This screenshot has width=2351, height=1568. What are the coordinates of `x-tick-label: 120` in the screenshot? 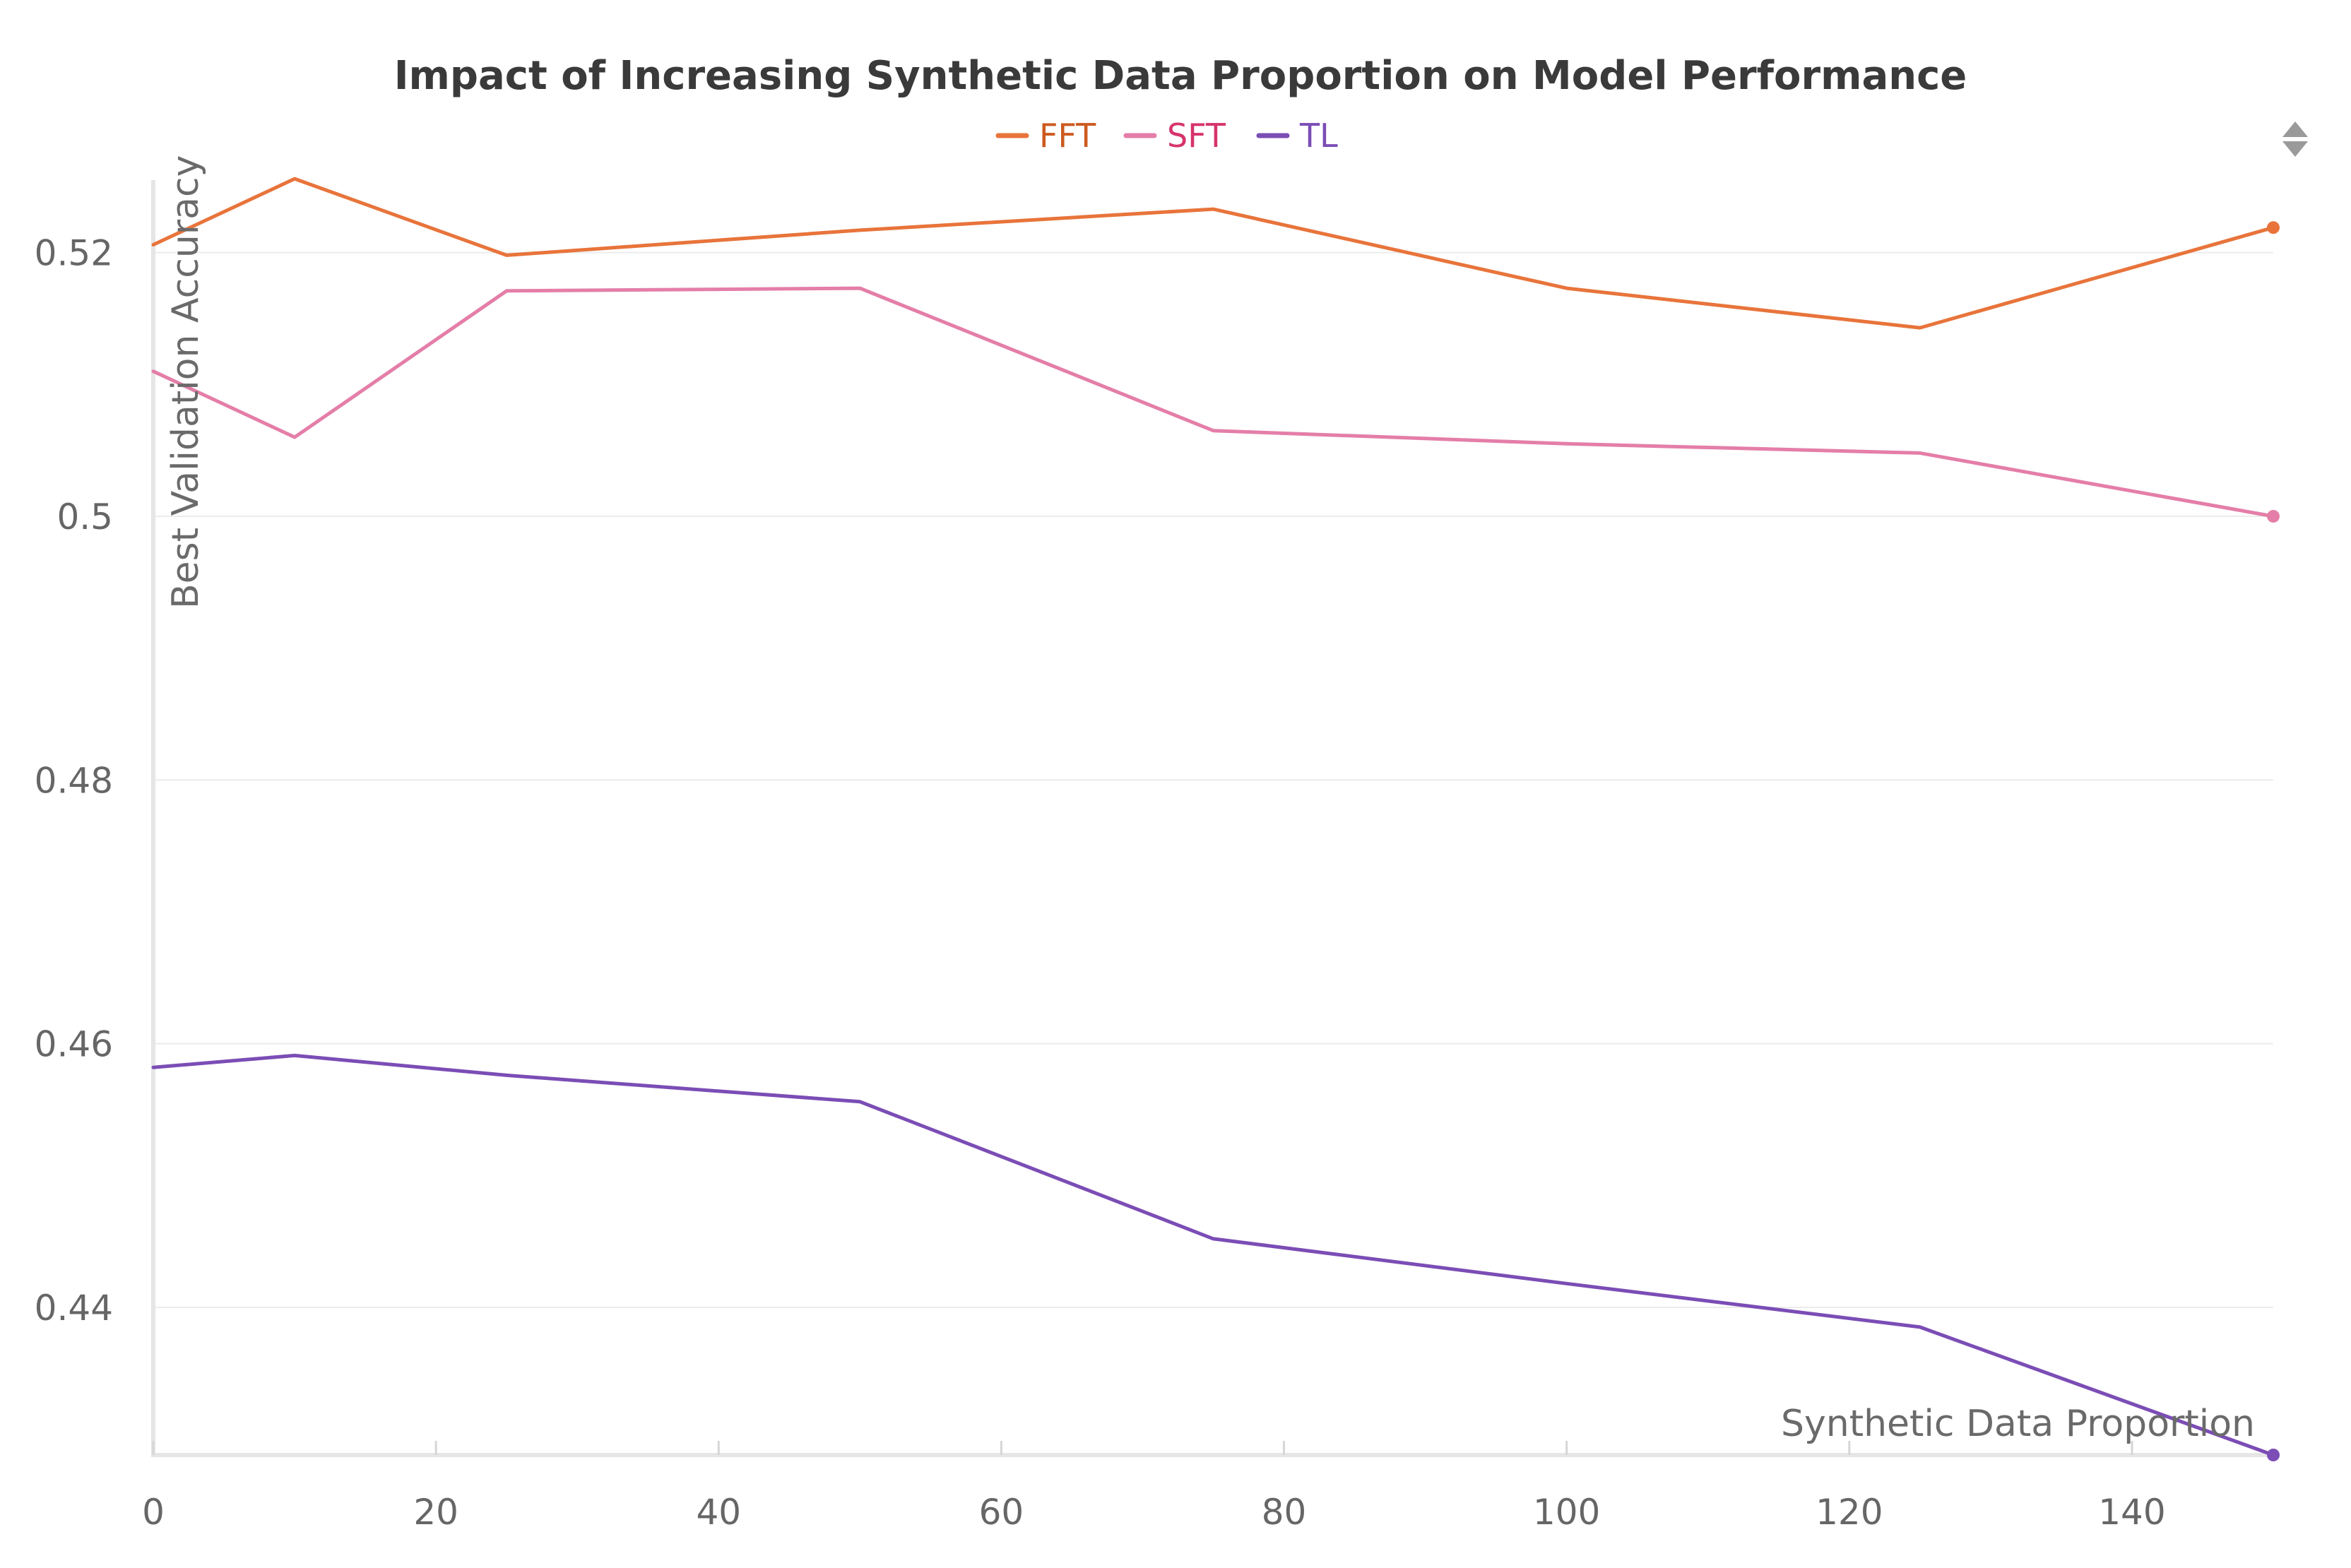 It's located at (1849, 1513).